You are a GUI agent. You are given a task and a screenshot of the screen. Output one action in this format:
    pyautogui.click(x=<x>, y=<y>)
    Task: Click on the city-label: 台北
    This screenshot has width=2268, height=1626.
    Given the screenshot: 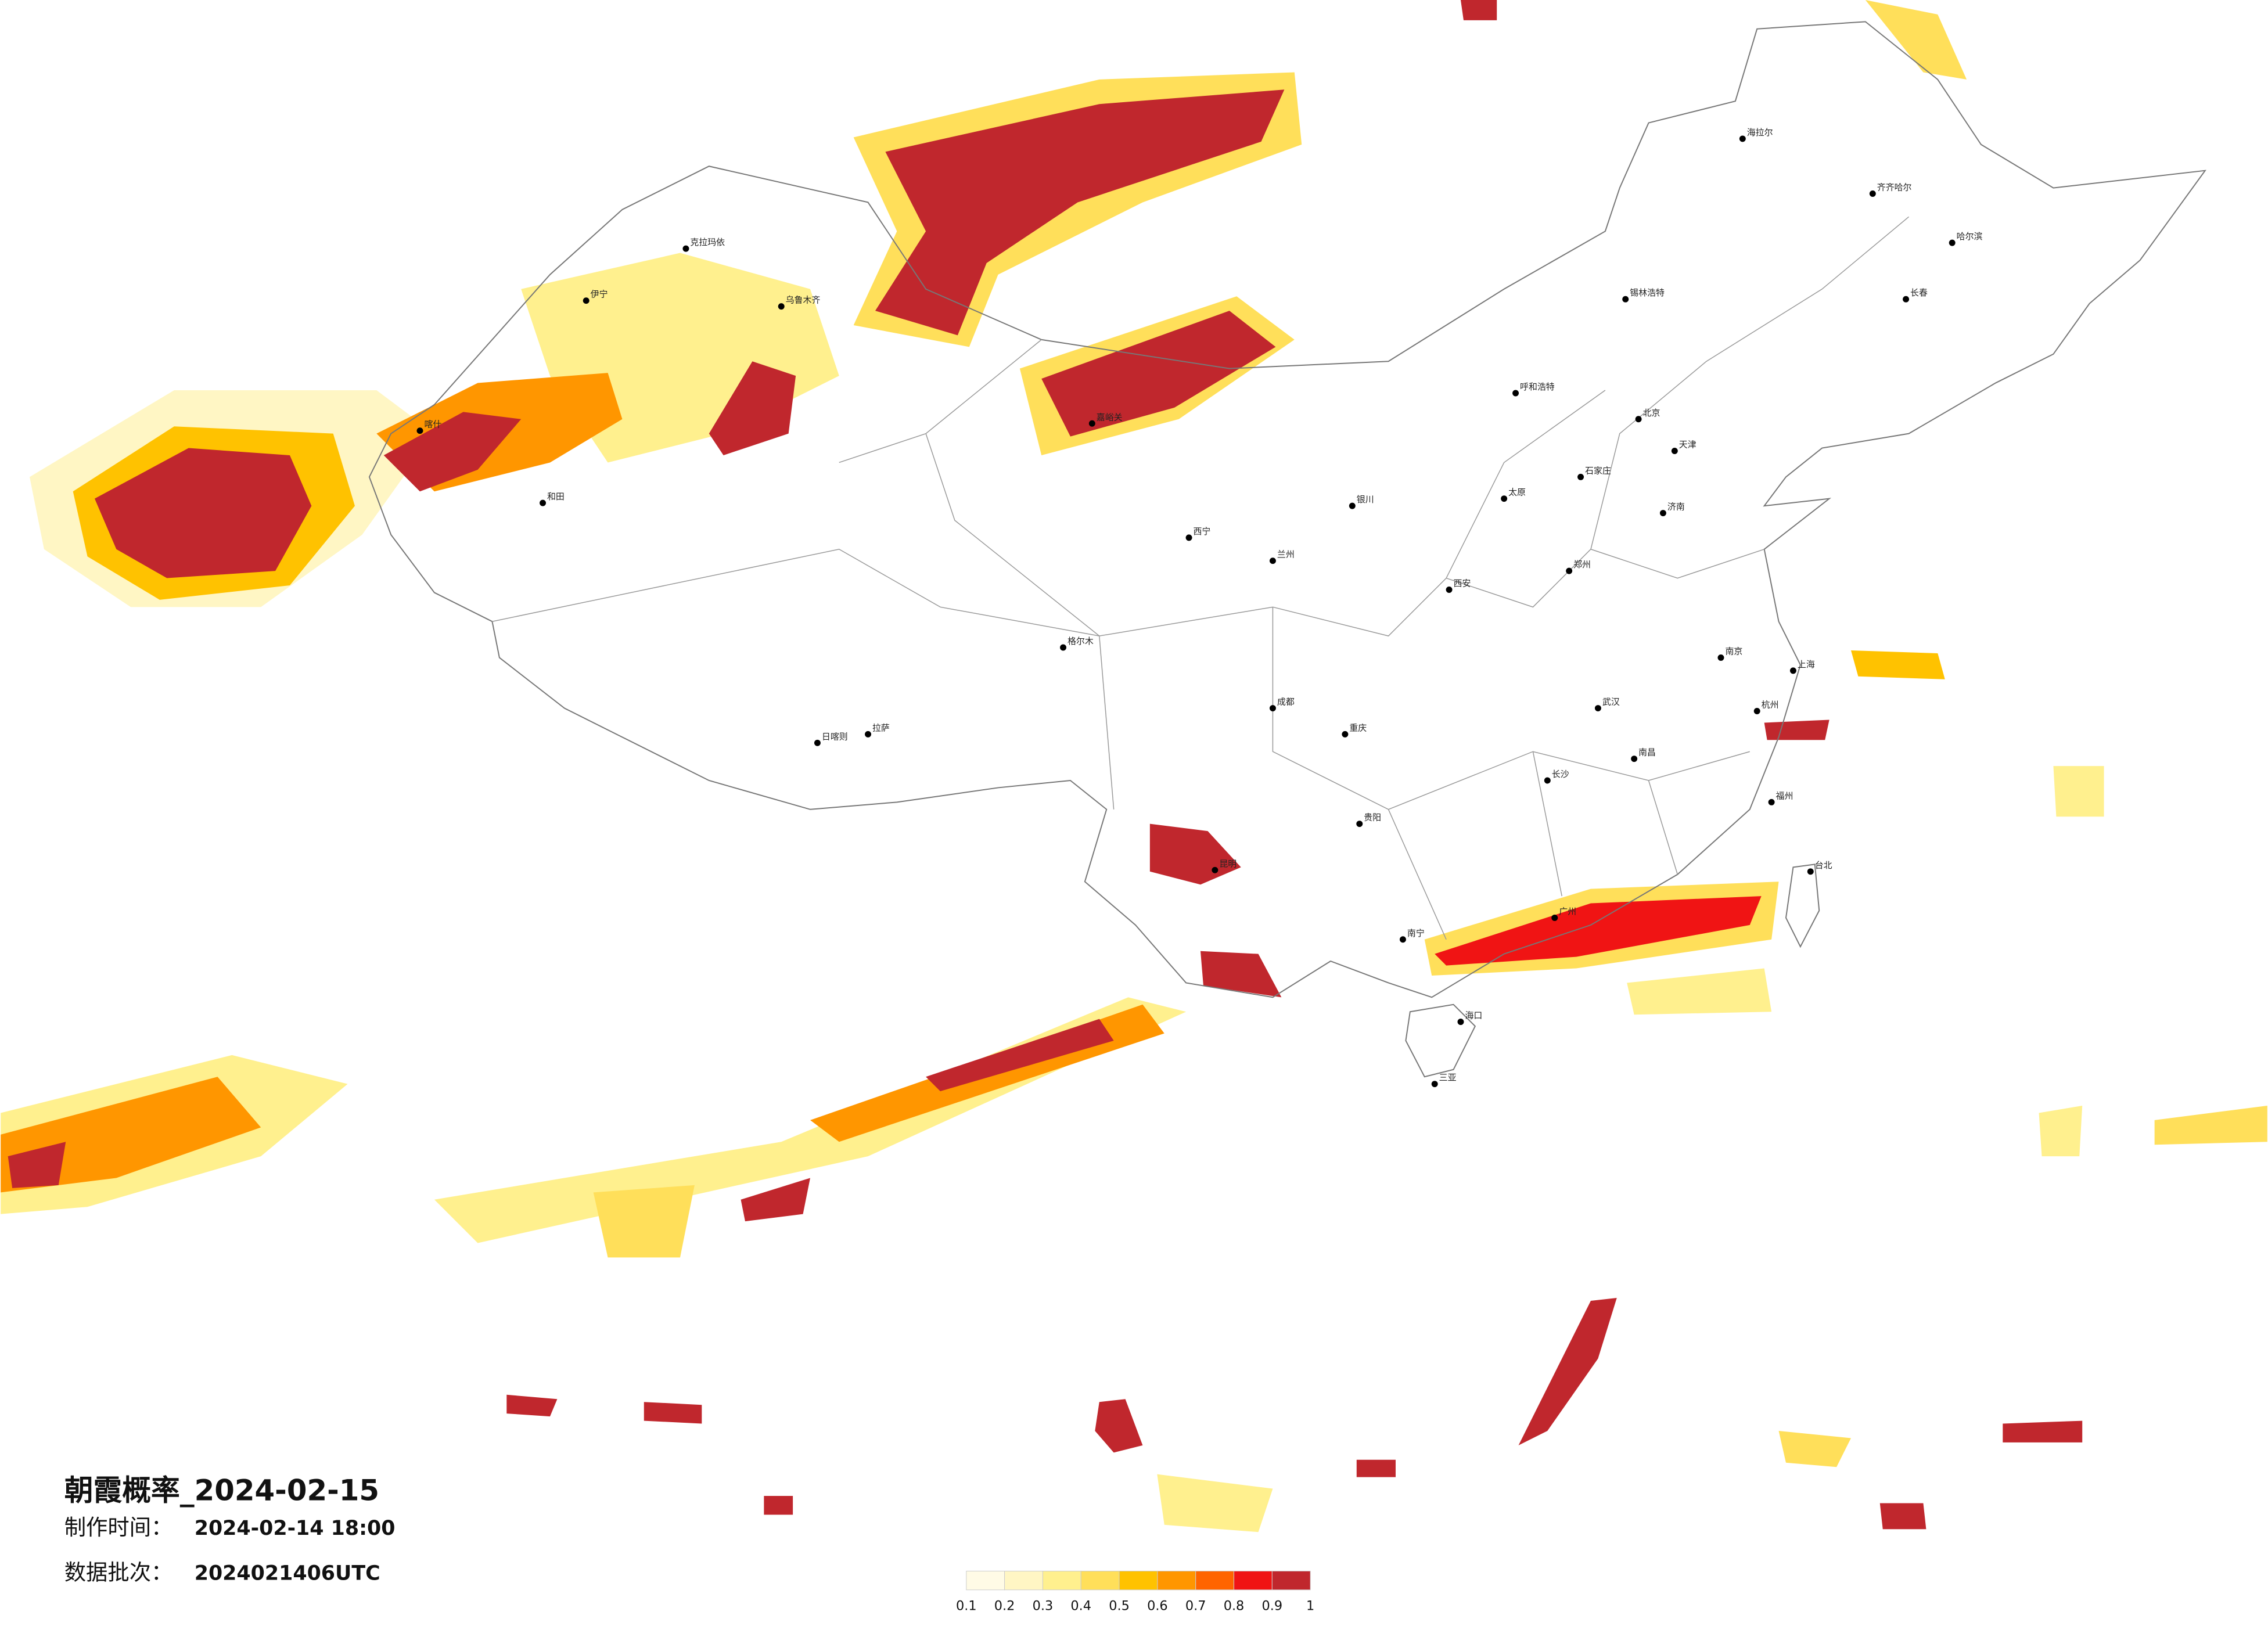 What is the action you would take?
    pyautogui.click(x=1823, y=865)
    